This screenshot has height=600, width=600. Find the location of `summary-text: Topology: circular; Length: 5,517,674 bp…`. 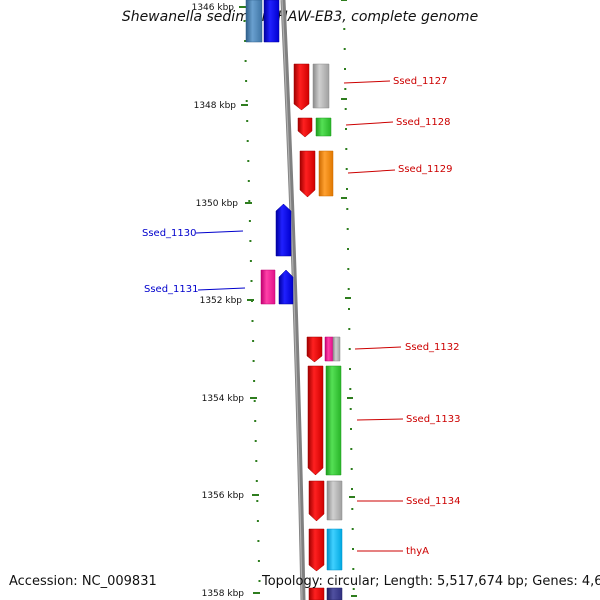

summary-text: Topology: circular; Length: 5,517,674 bp… is located at coordinates (431, 581).